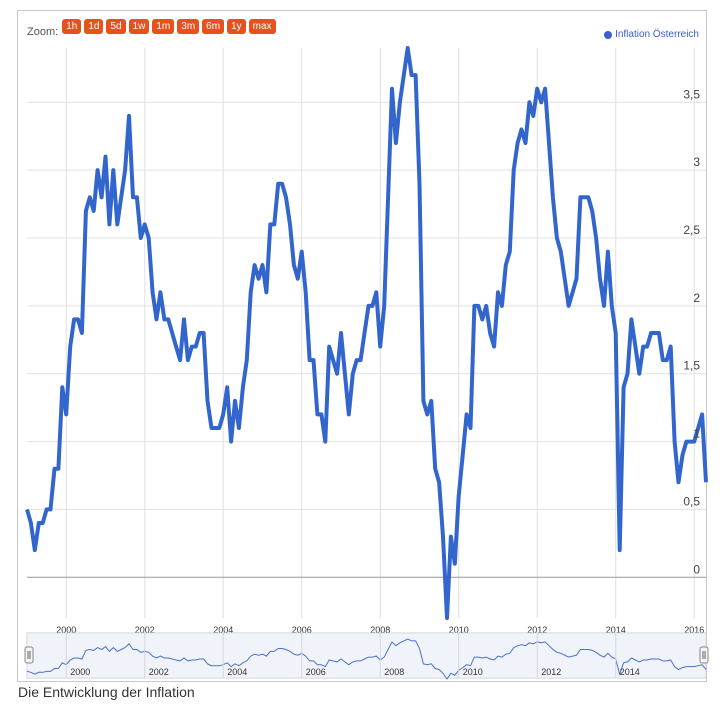 The height and width of the screenshot is (710, 727). Describe the element at coordinates (116, 26) in the screenshot. I see `zoom-button-5d: 5d` at that location.